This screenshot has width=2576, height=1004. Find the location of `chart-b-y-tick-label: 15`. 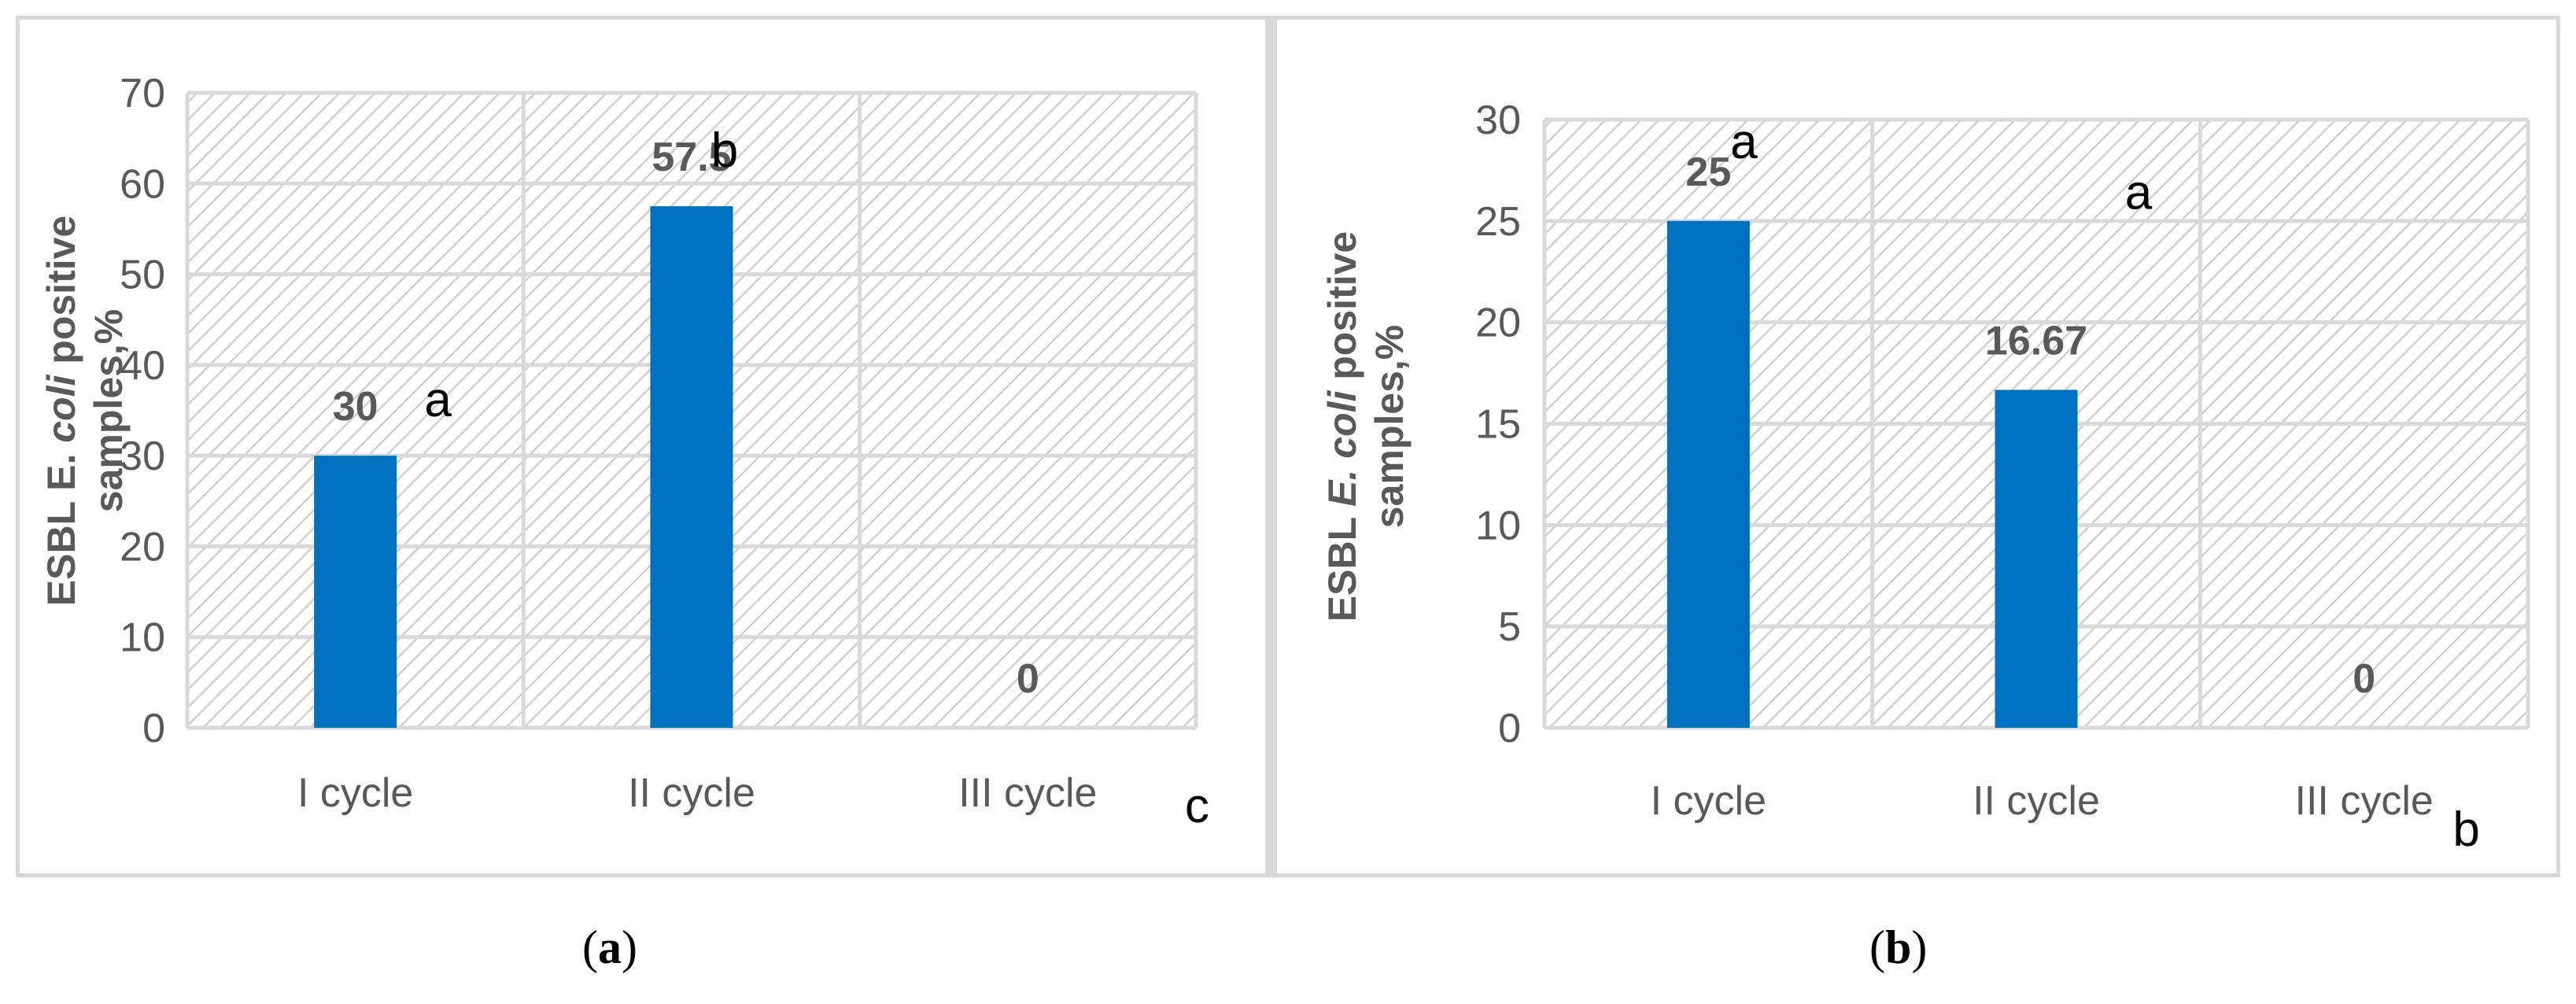

chart-b-y-tick-label: 15 is located at coordinates (1498, 425).